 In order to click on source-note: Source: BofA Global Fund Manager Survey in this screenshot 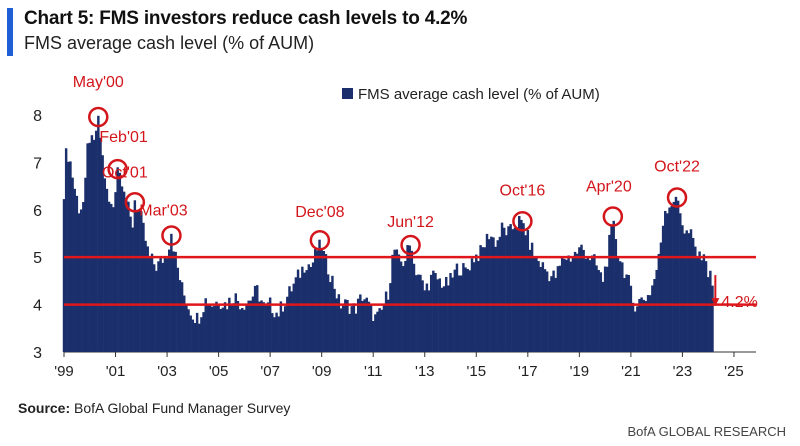, I will do `click(154, 408)`.